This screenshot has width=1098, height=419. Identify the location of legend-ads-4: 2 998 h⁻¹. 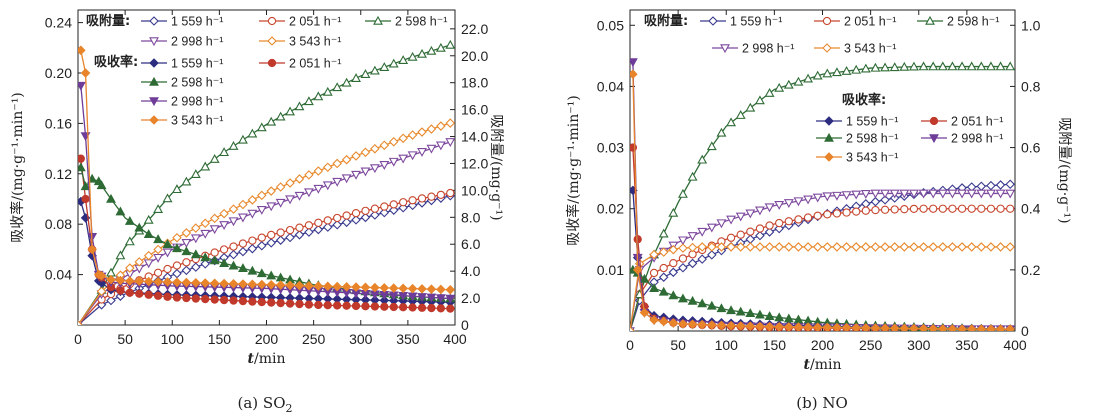
(182, 42).